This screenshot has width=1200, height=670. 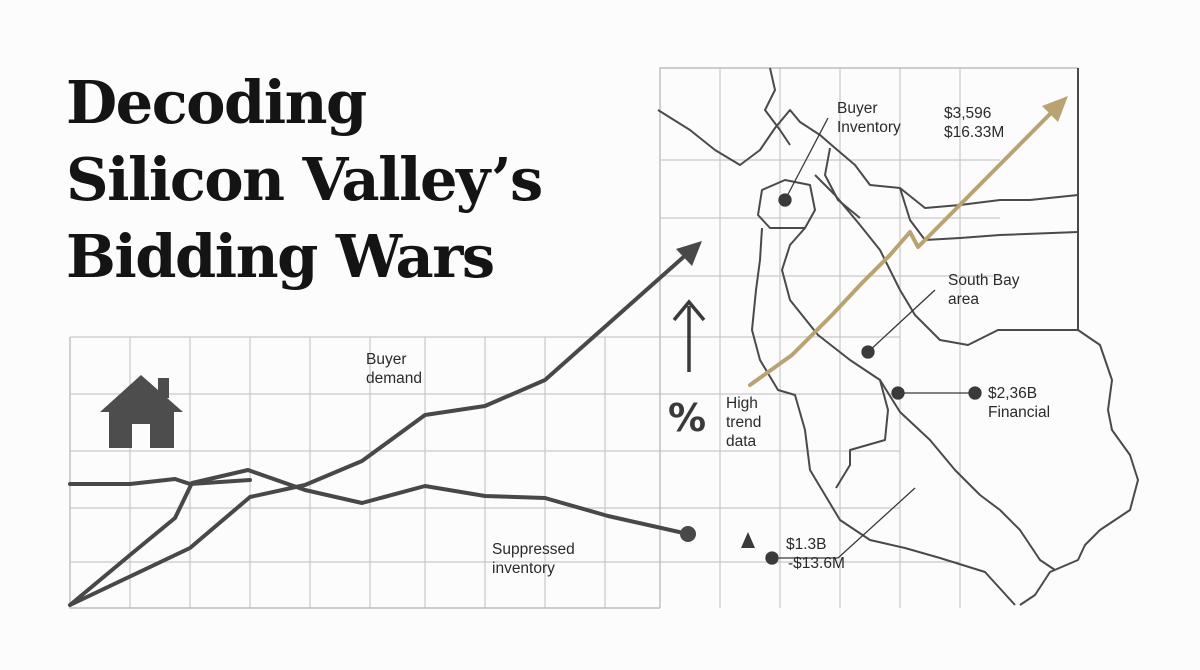 I want to click on suppressed-inventory-label: Suppressed inventory, so click(x=533, y=559).